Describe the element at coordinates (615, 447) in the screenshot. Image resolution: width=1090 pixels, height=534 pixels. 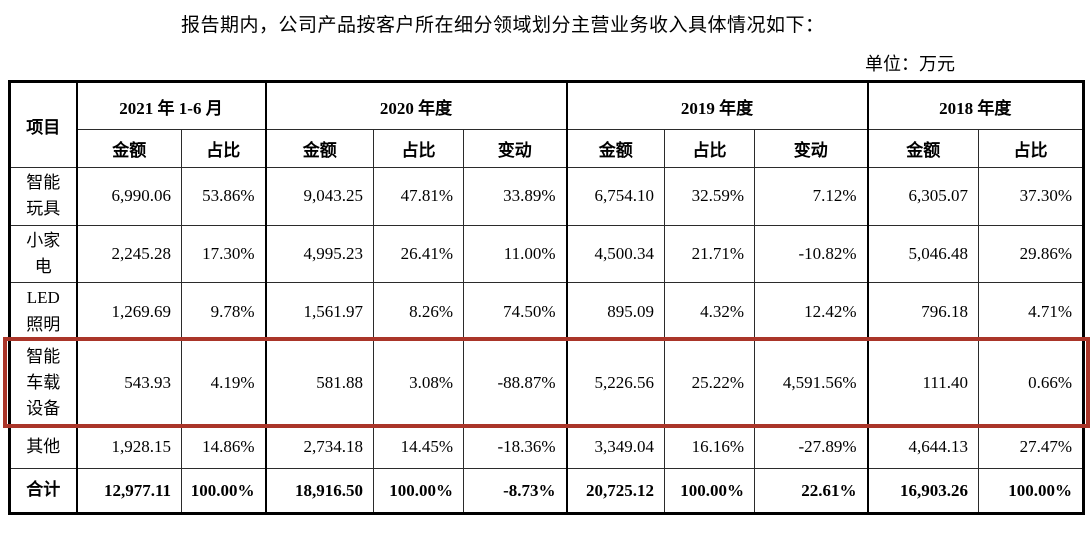
I see `cell-value: 3,349.04` at that location.